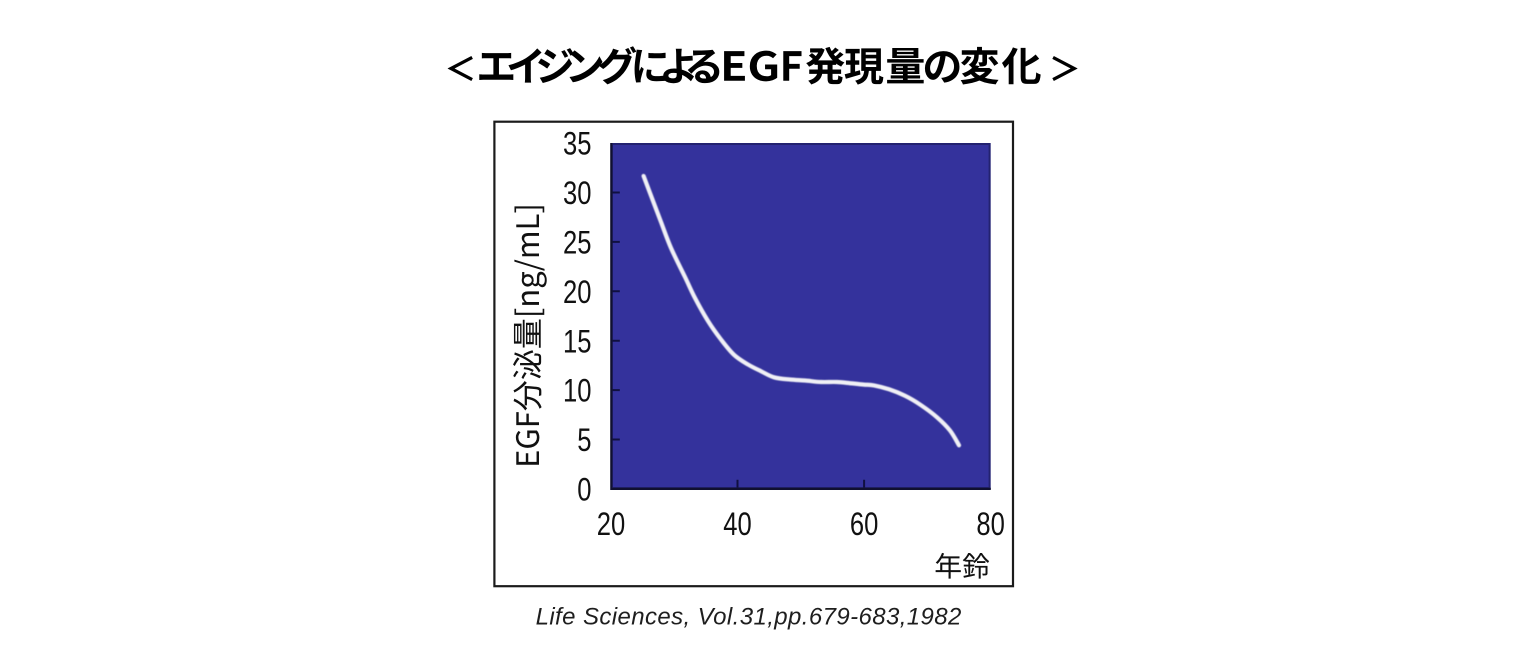  I want to click on svg-text: 35, so click(577, 144).